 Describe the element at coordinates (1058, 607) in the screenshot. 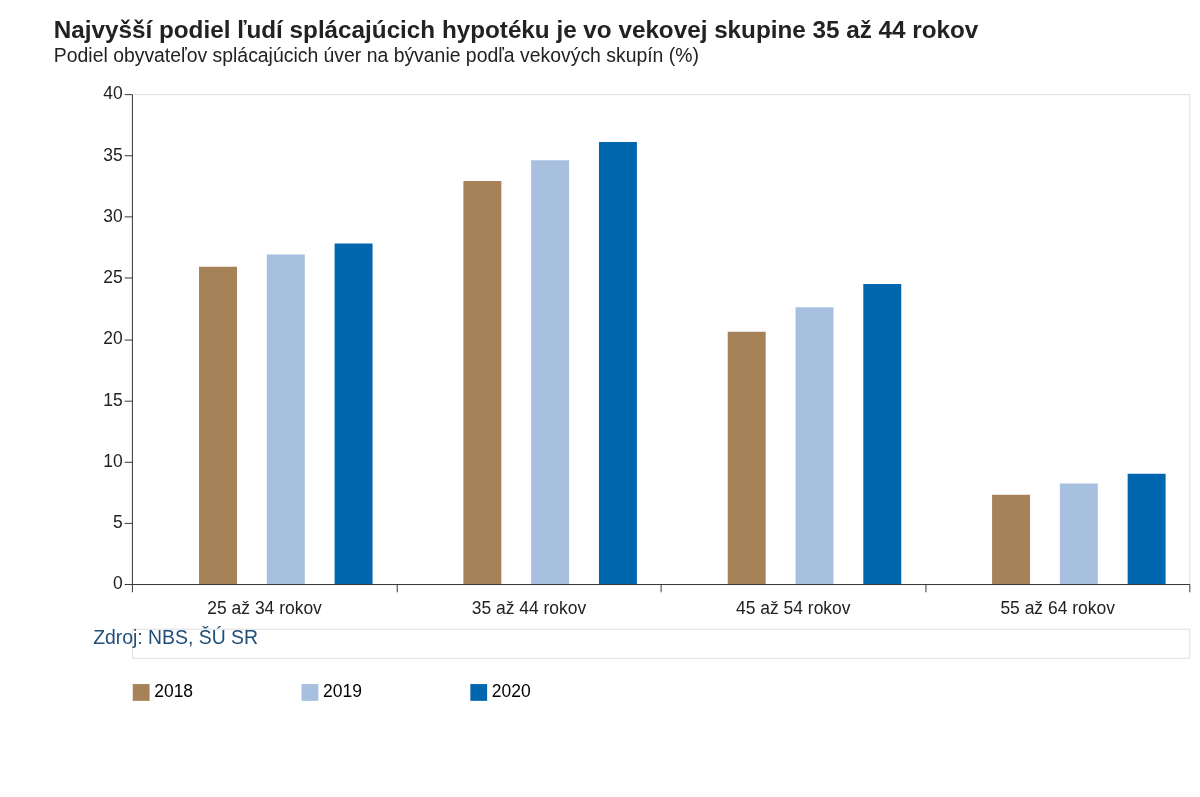

I see `x-tick-label: 55 až 64 rokov` at that location.